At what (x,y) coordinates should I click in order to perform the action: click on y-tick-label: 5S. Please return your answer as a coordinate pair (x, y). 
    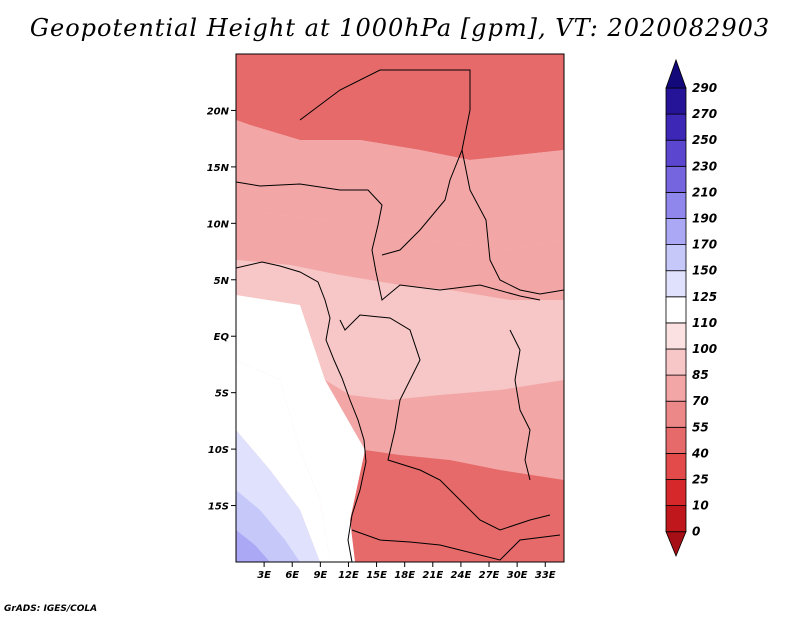
    Looking at the image, I should click on (222, 394).